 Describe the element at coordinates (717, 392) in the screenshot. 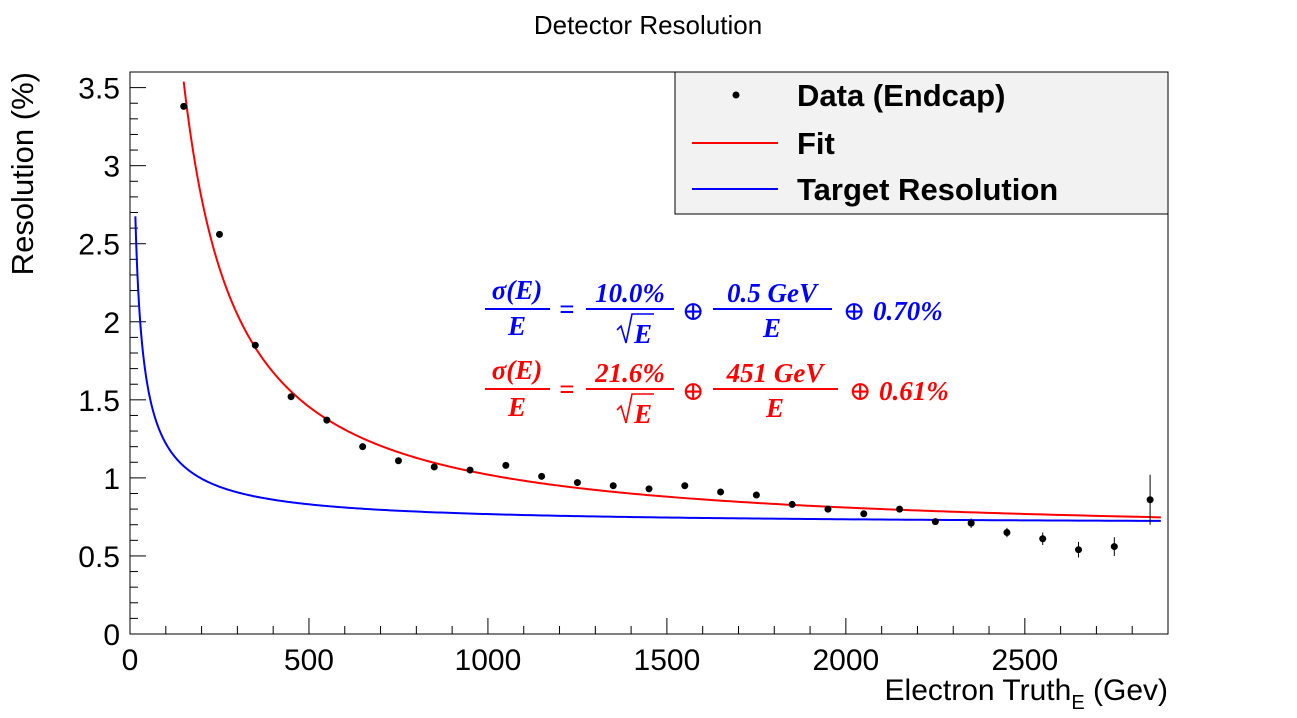

I see `fit-formula: σ(E) E = 21.6% E ⊕ 451 GeV E ⊕ 0.61%` at that location.